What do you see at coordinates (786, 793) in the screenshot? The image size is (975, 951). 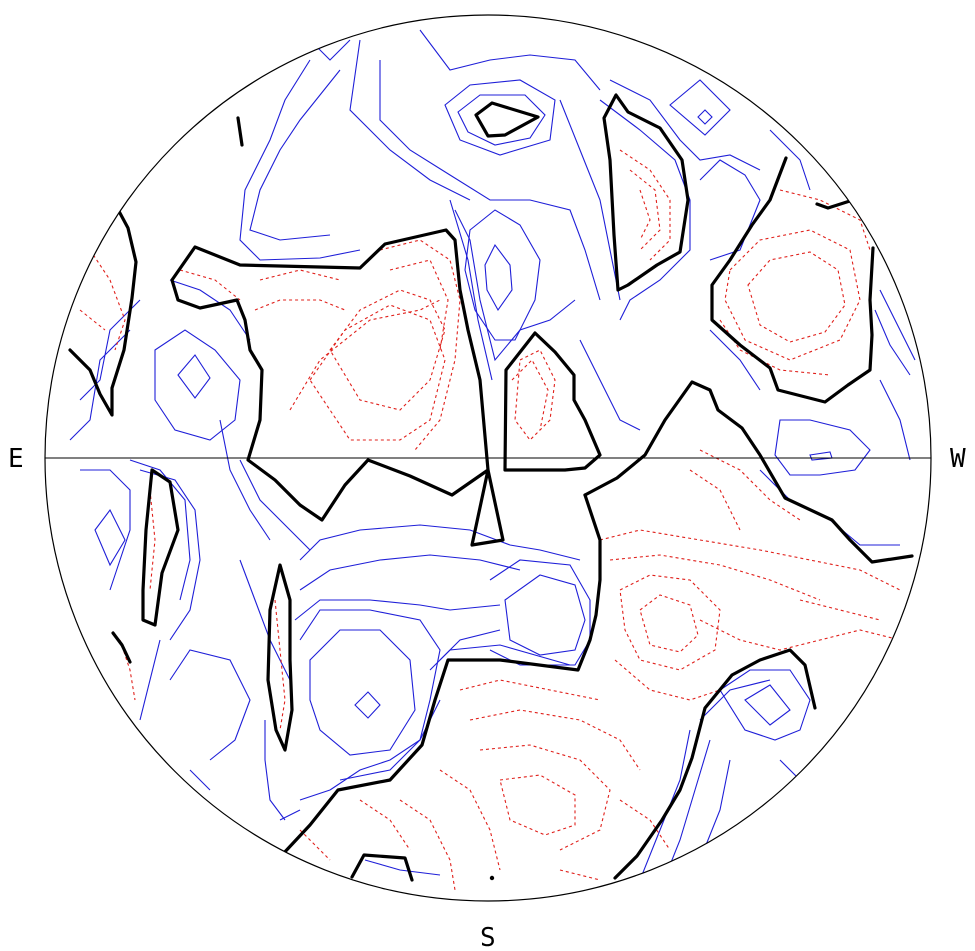 I see `zero-contour-dot` at bounding box center [786, 793].